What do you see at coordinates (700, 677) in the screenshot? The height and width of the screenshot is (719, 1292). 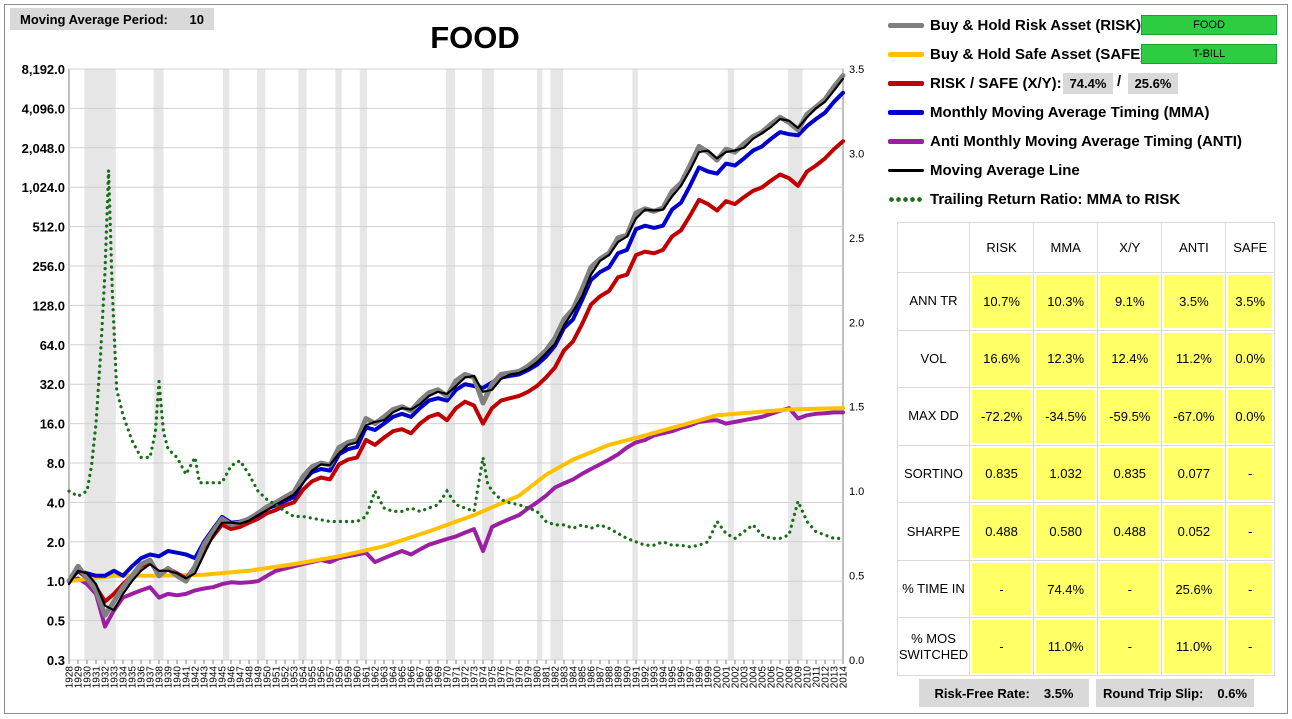 I see `x-tick-label: 1998` at bounding box center [700, 677].